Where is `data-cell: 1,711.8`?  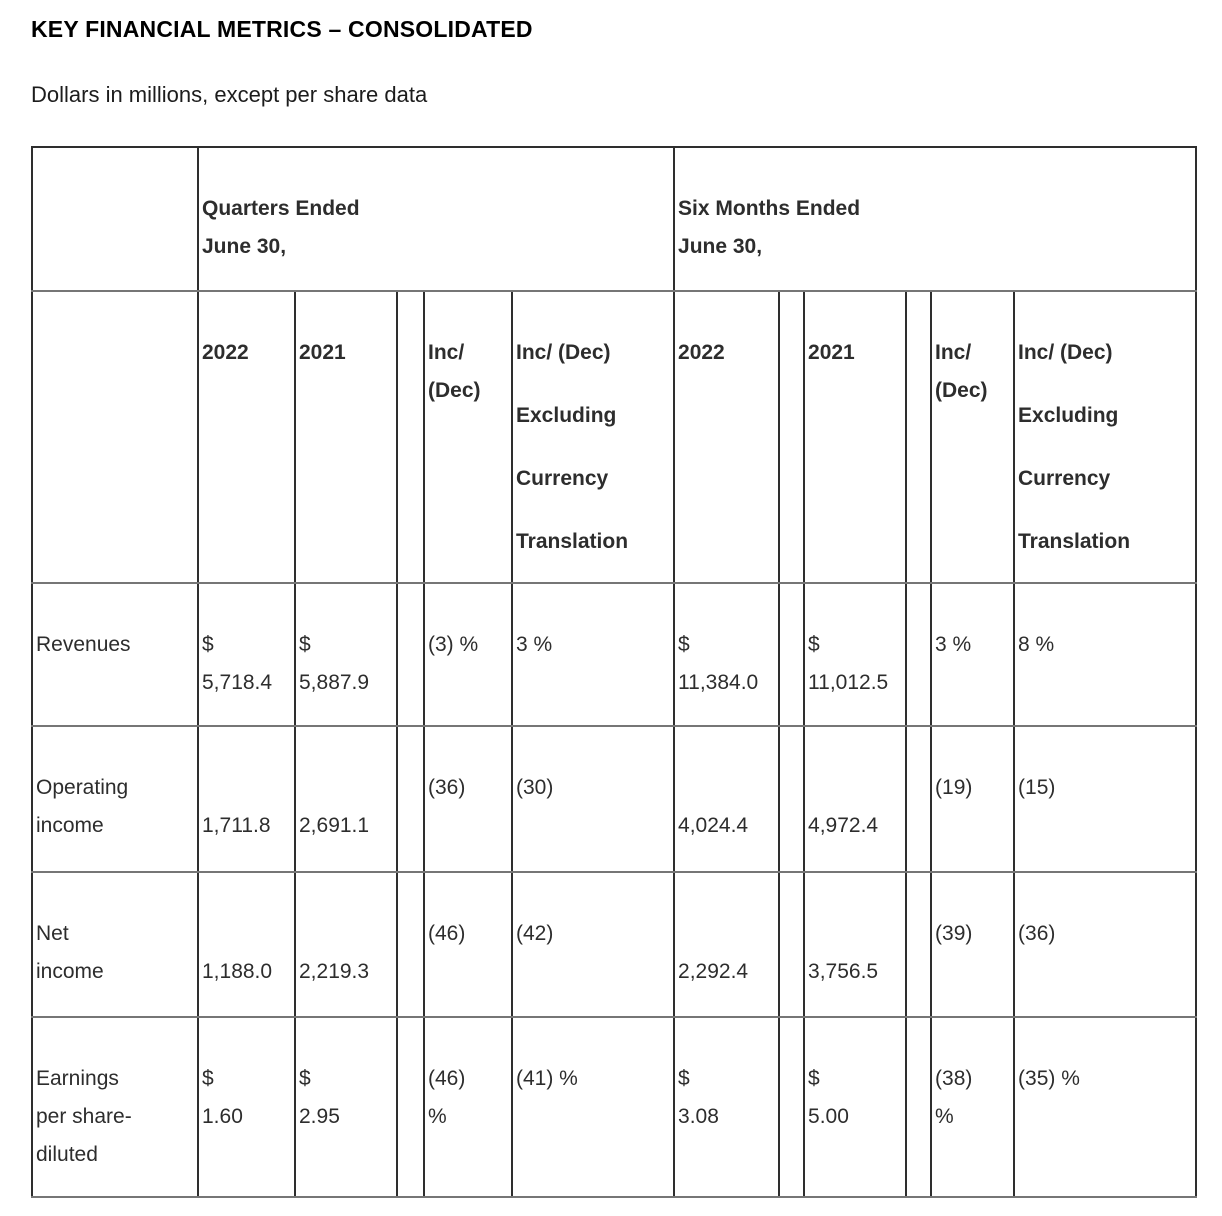 data-cell: 1,711.8 is located at coordinates (246, 799).